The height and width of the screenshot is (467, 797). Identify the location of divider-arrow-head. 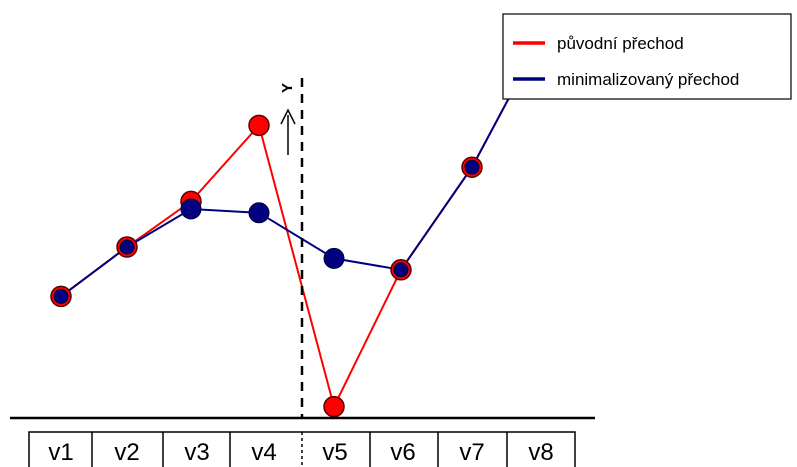
(288, 116).